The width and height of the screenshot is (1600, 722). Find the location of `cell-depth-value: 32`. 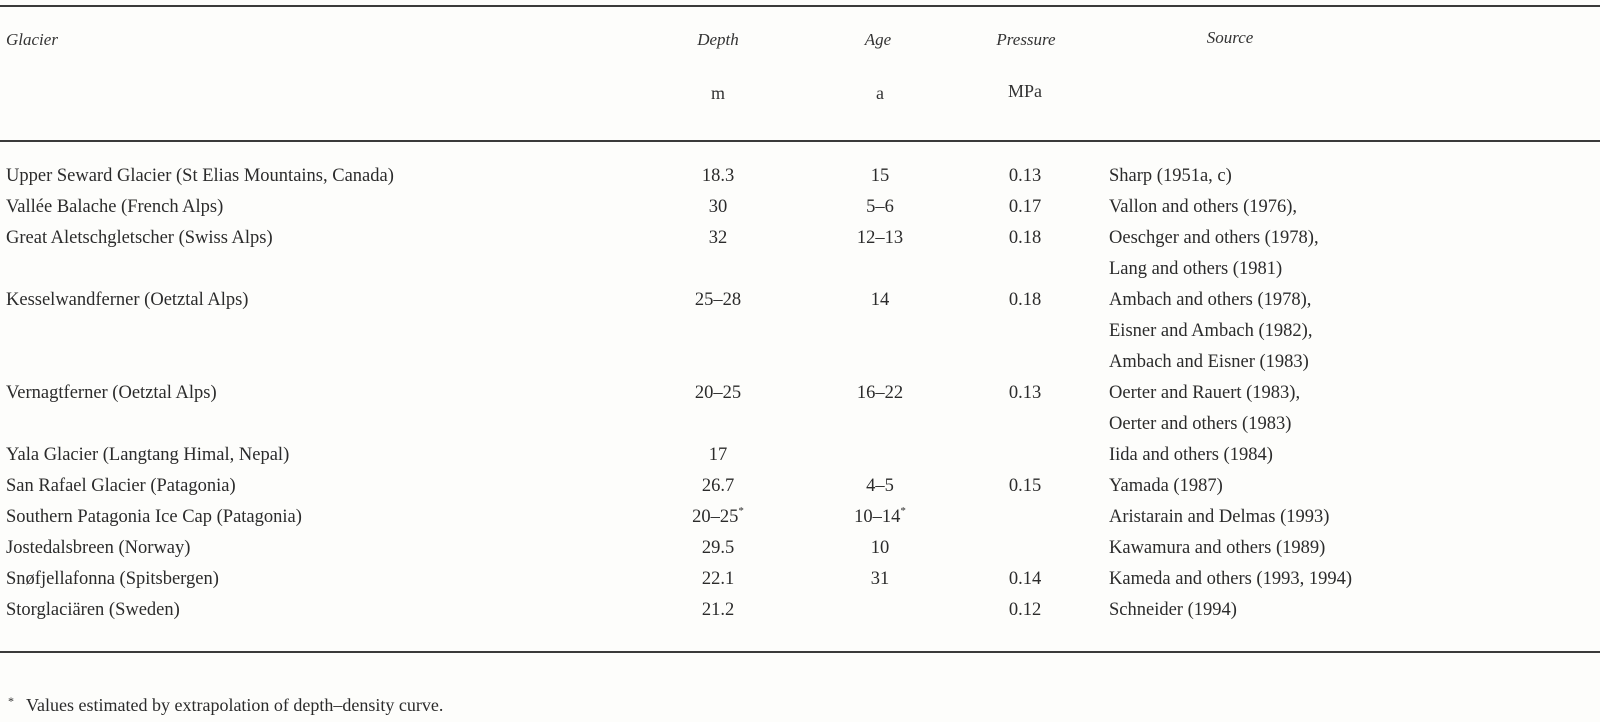

cell-depth-value: 32 is located at coordinates (718, 238).